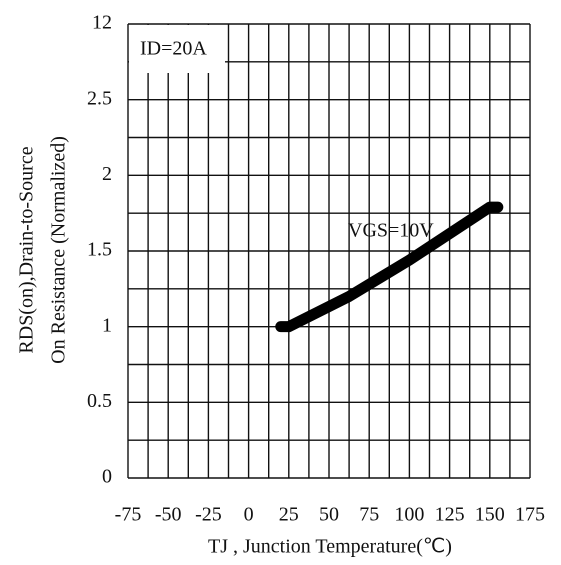 This screenshot has height=565, width=561. Describe the element at coordinates (329, 515) in the screenshot. I see `x-tick-label: 50` at that location.